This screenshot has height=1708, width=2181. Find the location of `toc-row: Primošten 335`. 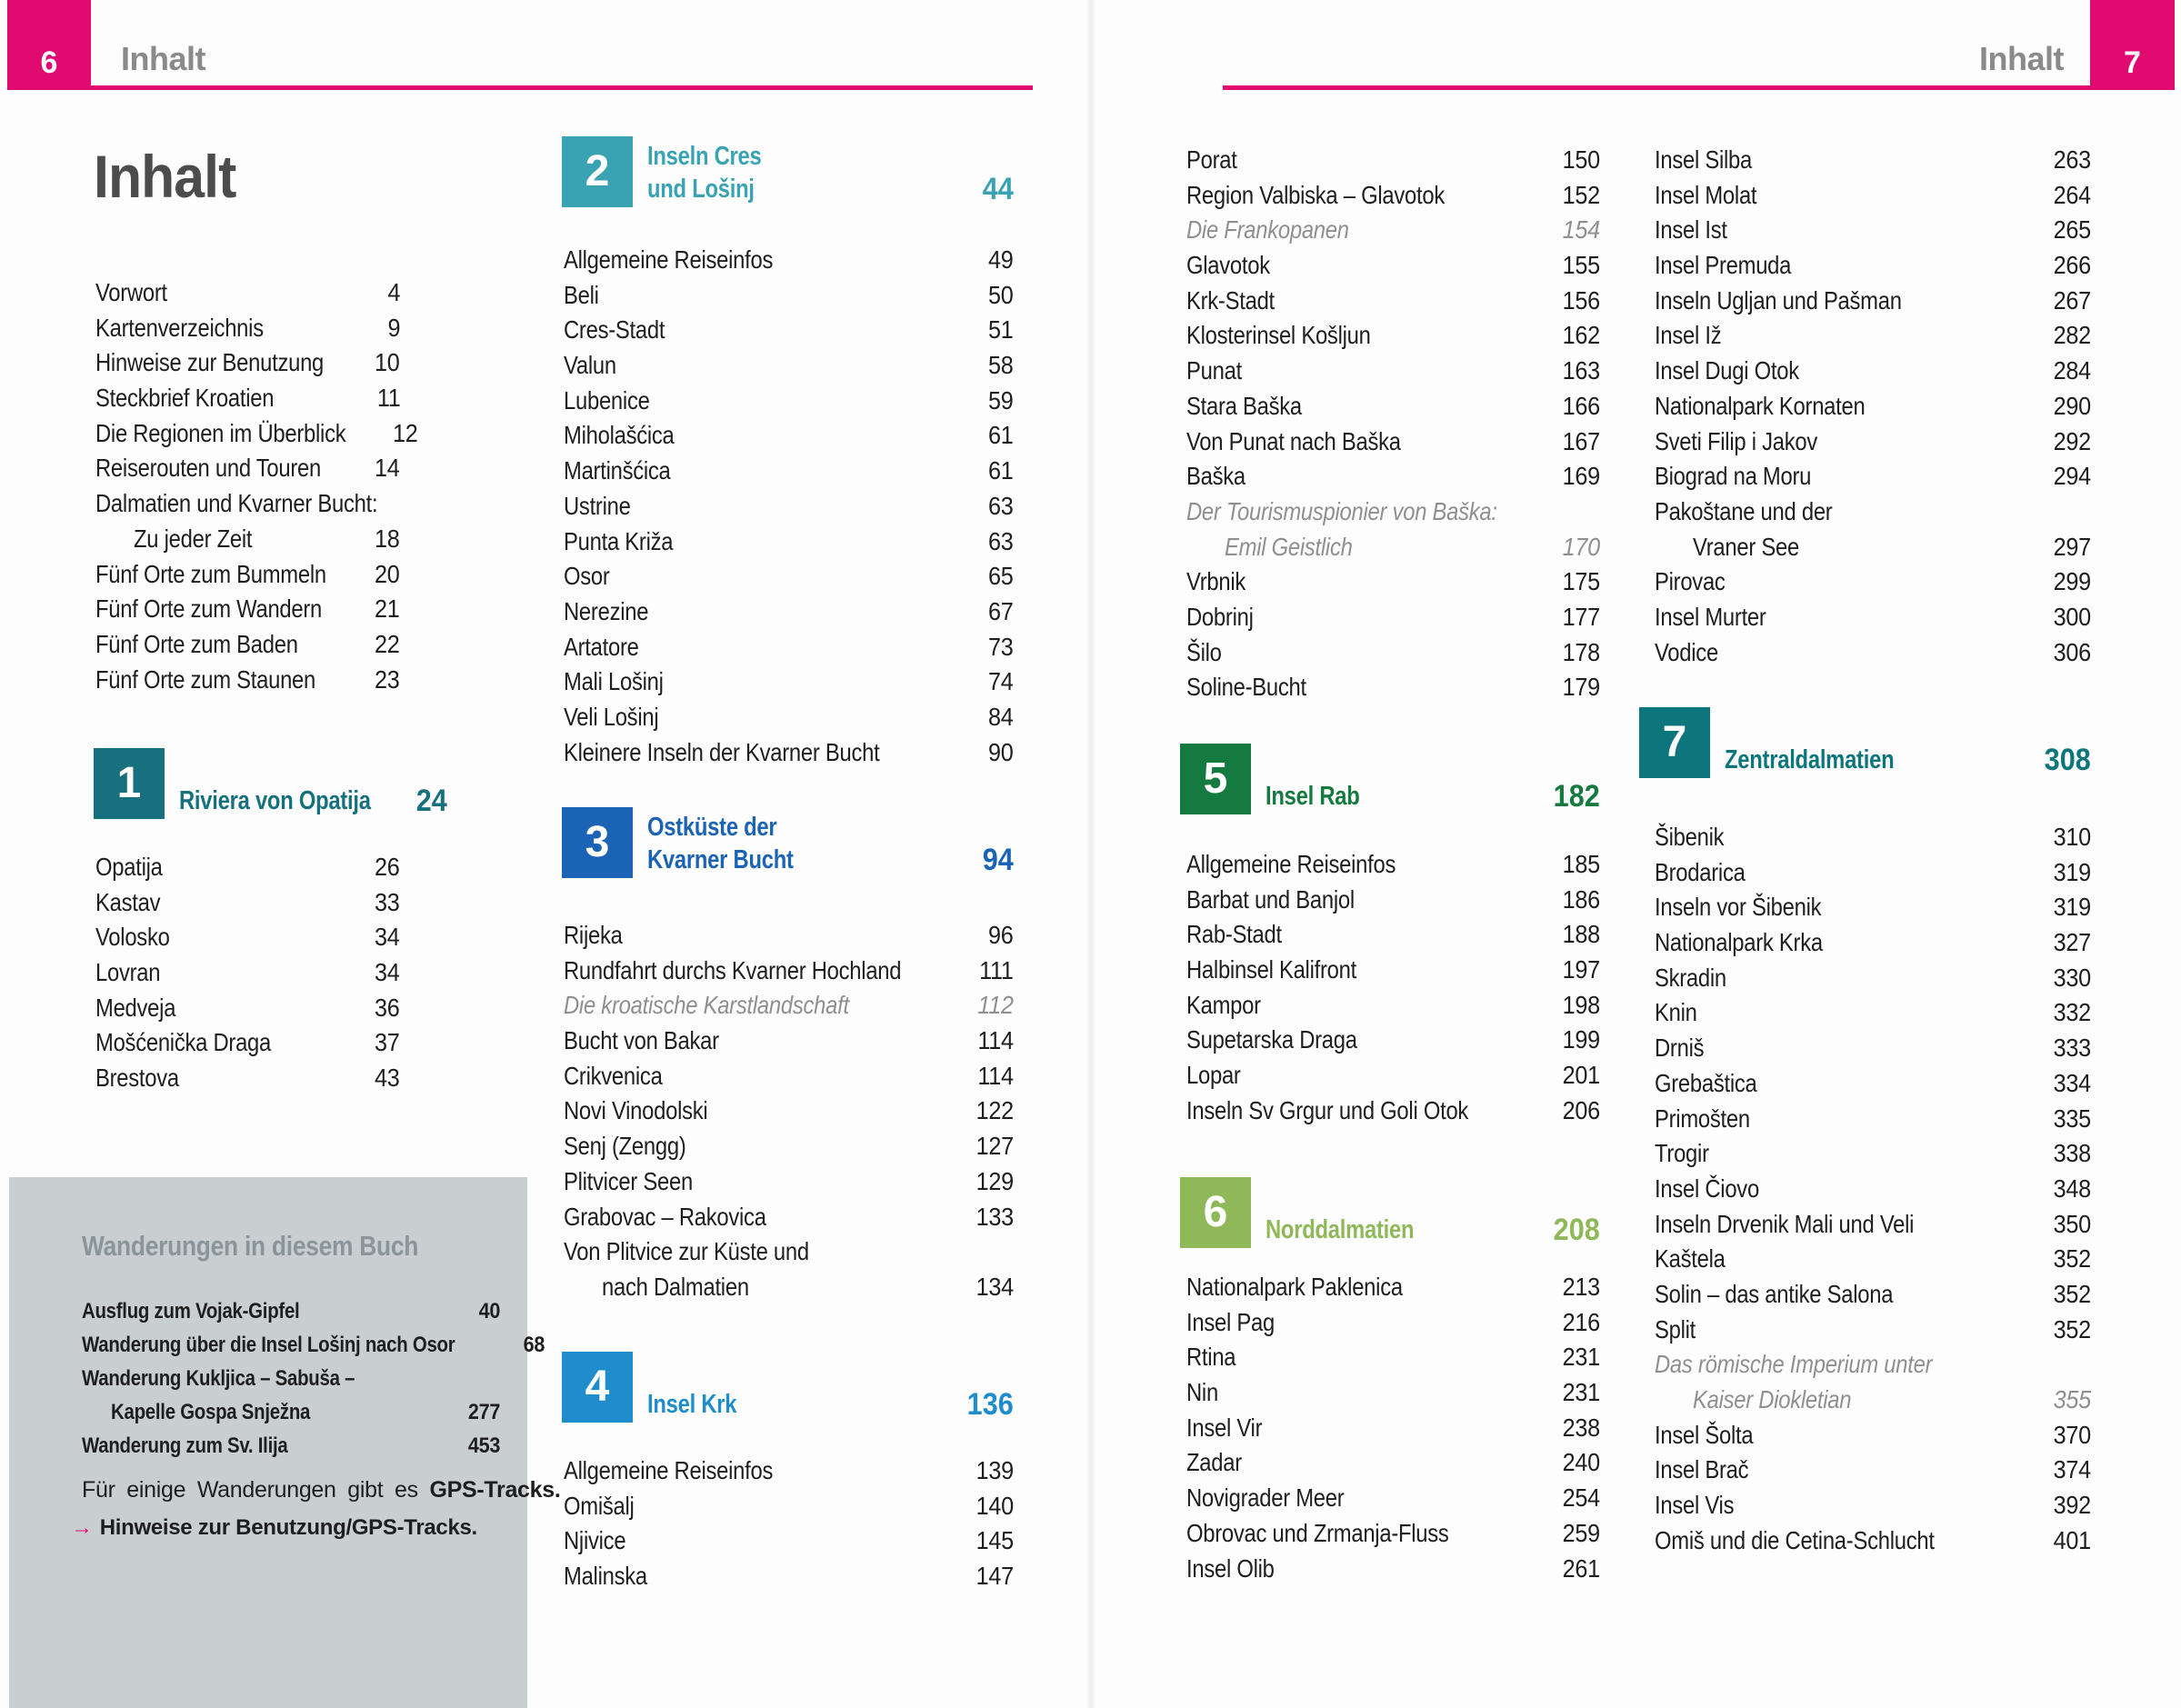

toc-row: Primošten 335 is located at coordinates (1873, 1122).